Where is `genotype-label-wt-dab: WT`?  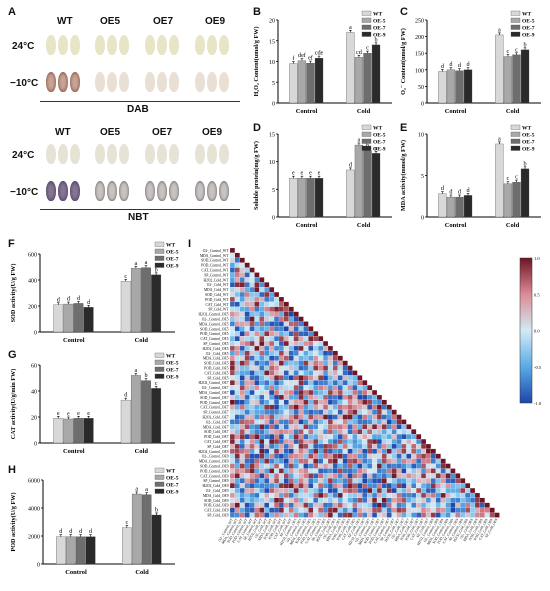
genotype-label-wt-dab: WT is located at coordinates (65, 21).